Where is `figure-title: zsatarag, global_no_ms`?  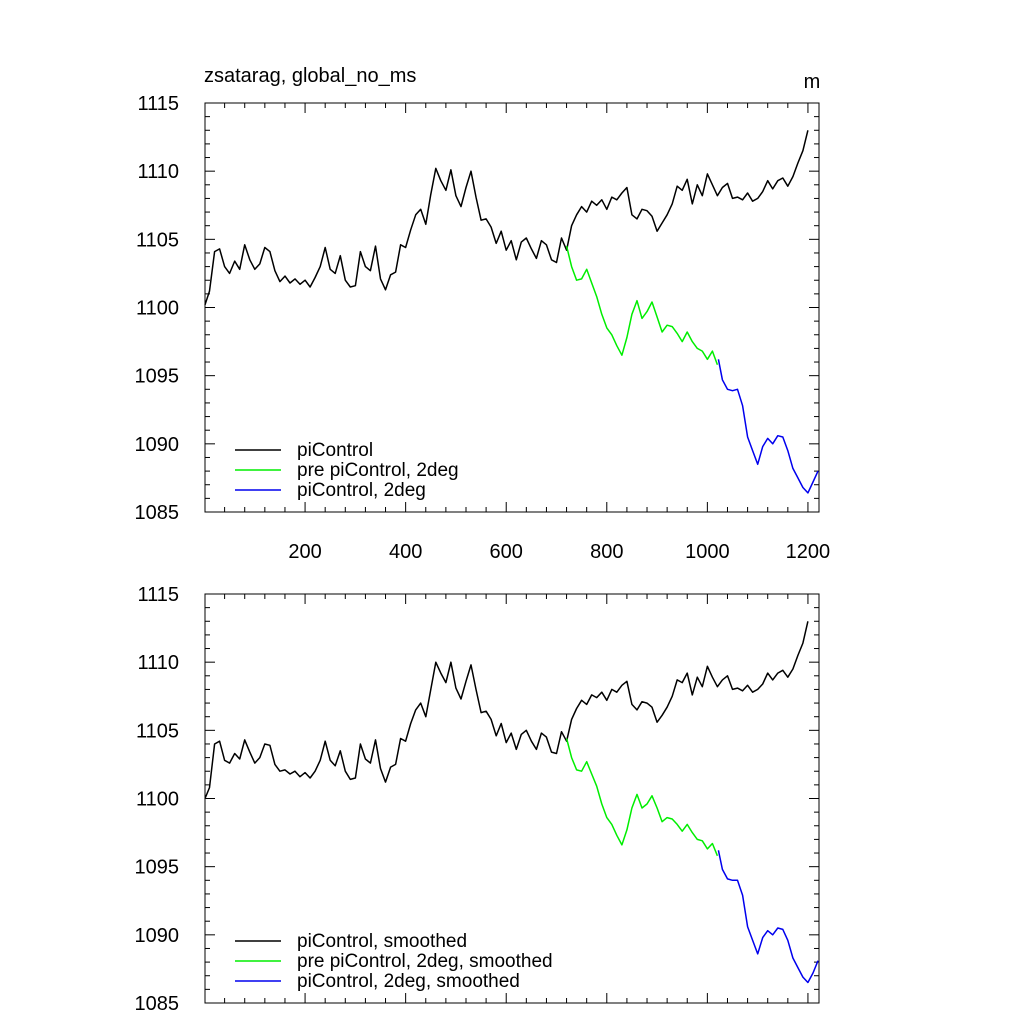
figure-title: zsatarag, global_no_ms is located at coordinates (310, 76).